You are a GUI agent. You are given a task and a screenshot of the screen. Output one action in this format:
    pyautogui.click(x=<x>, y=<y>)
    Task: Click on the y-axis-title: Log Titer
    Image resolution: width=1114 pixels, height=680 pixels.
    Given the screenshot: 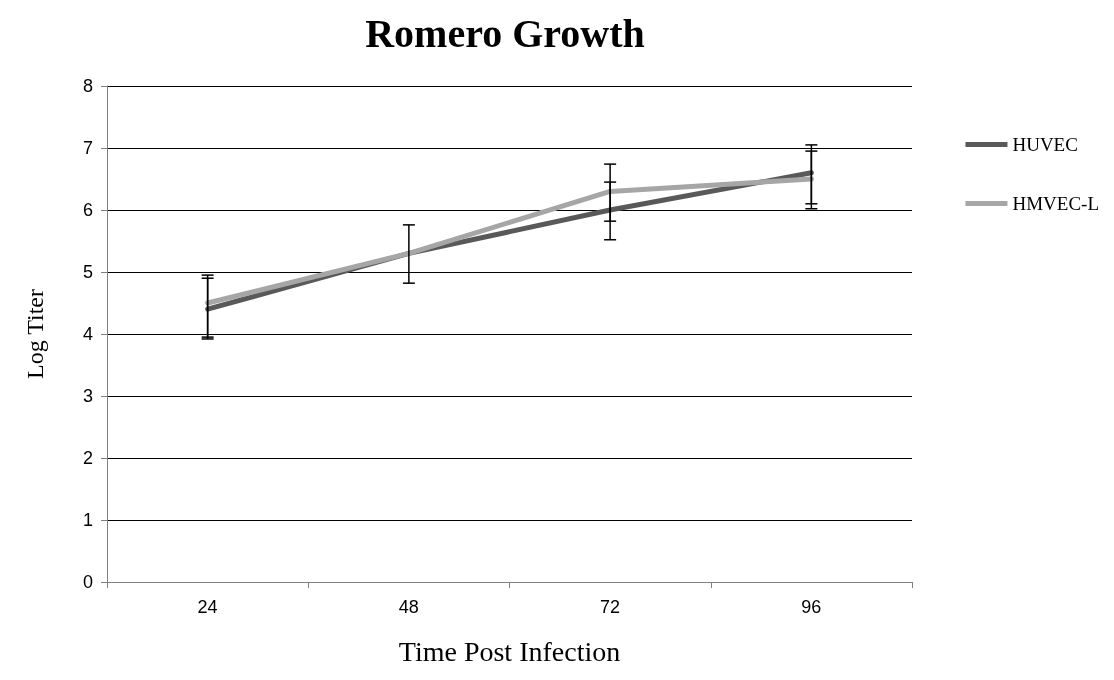 What is the action you would take?
    pyautogui.click(x=35, y=334)
    